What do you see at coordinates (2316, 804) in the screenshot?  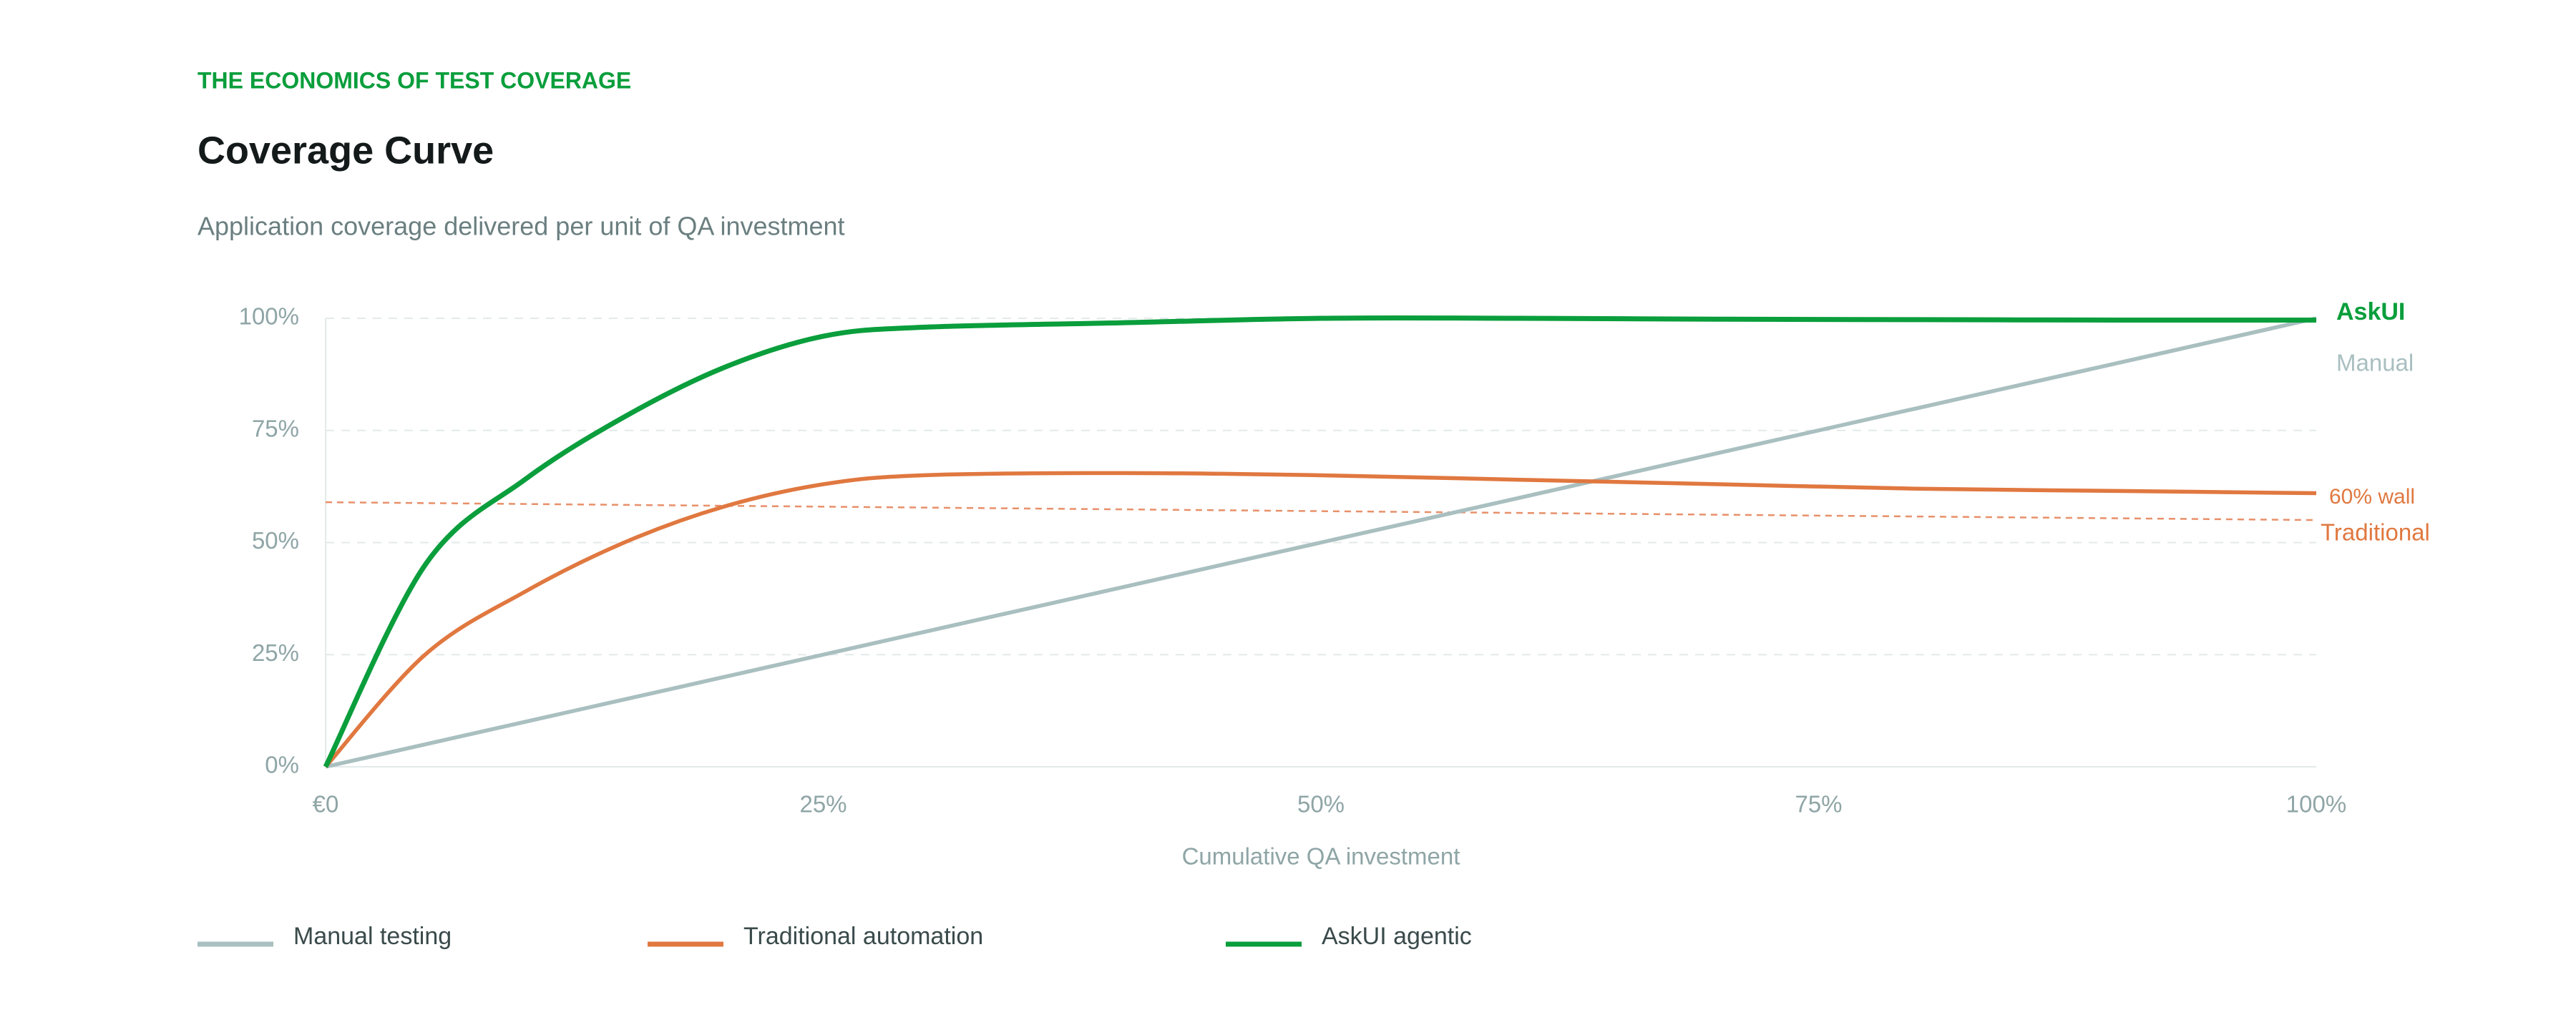 I see `x-tick-label: 100%` at bounding box center [2316, 804].